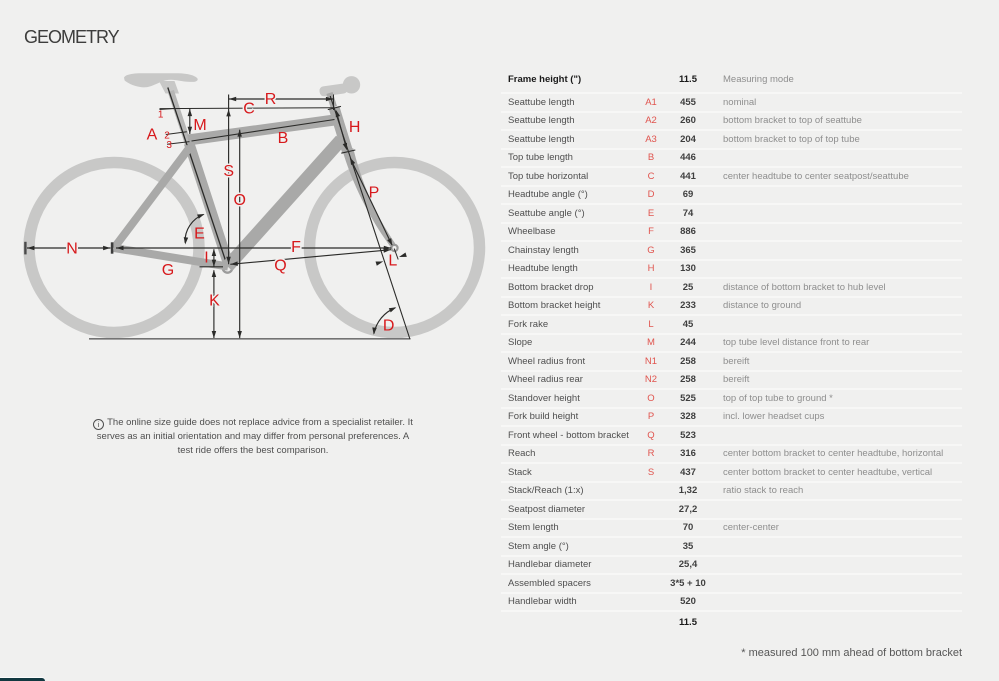 The image size is (999, 681). What do you see at coordinates (228, 171) in the screenshot?
I see `svg-text: S` at bounding box center [228, 171].